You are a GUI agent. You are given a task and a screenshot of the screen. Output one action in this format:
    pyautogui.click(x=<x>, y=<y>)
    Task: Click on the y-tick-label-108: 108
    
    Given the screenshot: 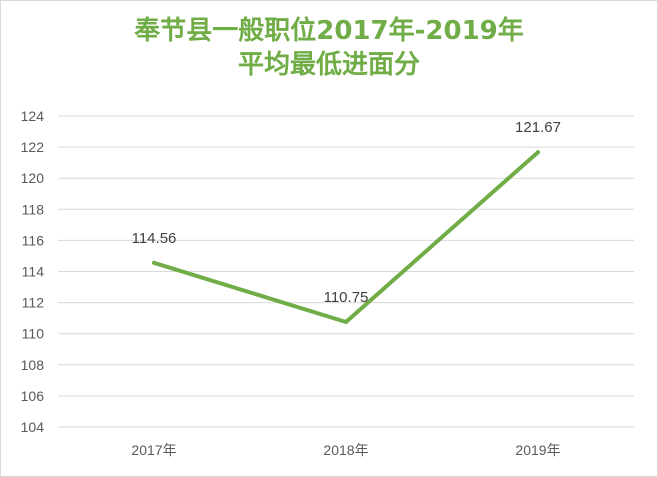 What is the action you would take?
    pyautogui.click(x=33, y=365)
    